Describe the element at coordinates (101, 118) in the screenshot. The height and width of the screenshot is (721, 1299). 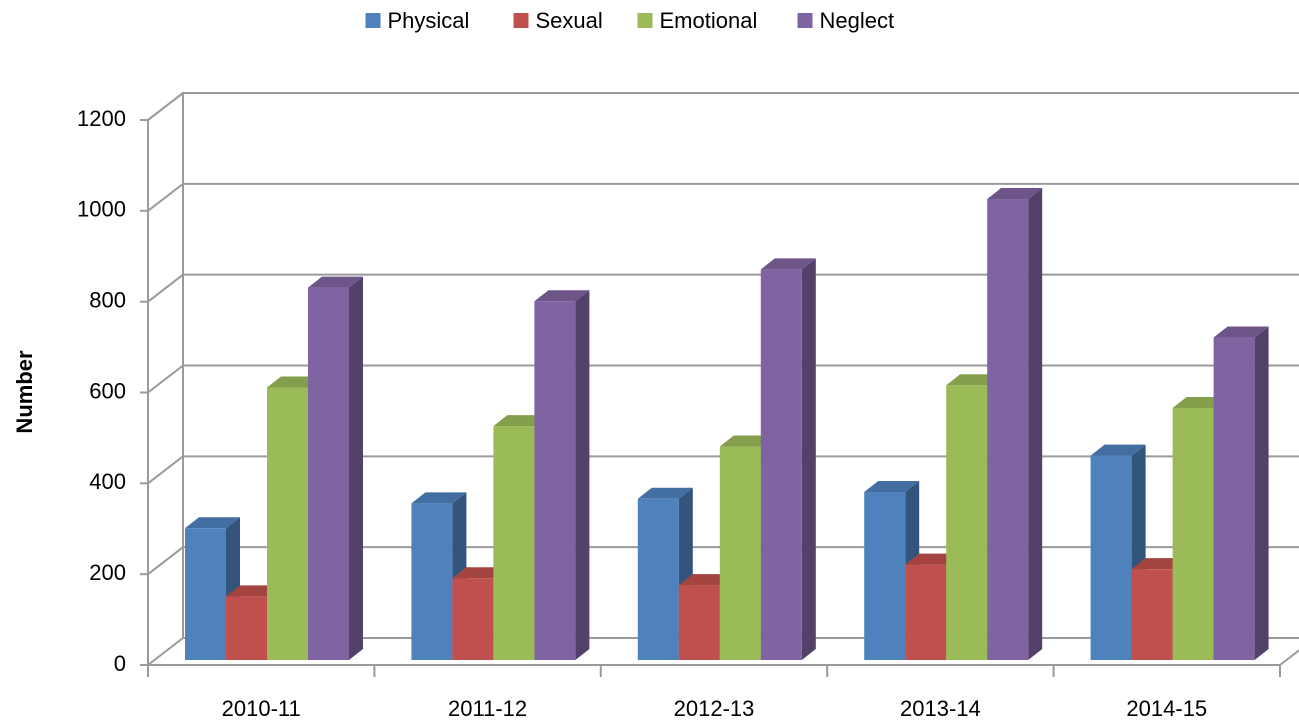
I see `y-tick-label: 1200` at that location.